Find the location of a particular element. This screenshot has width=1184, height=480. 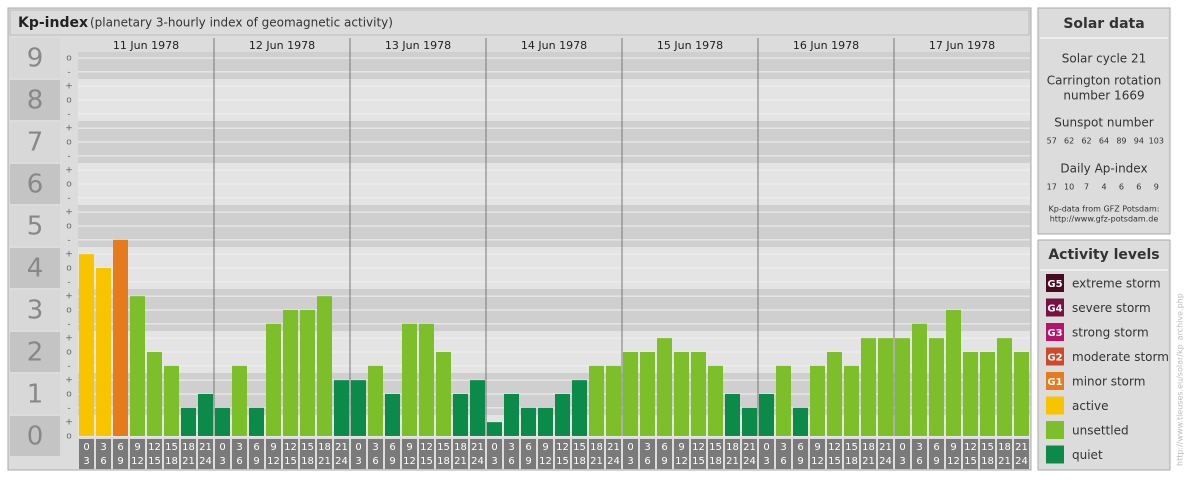

legend-badge: G3 is located at coordinates (1054, 333).